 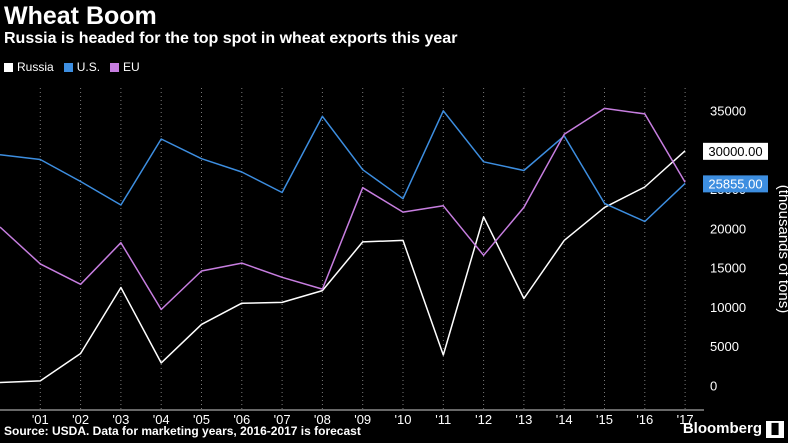 What do you see at coordinates (40, 419) in the screenshot?
I see `x-tick-label: '01` at bounding box center [40, 419].